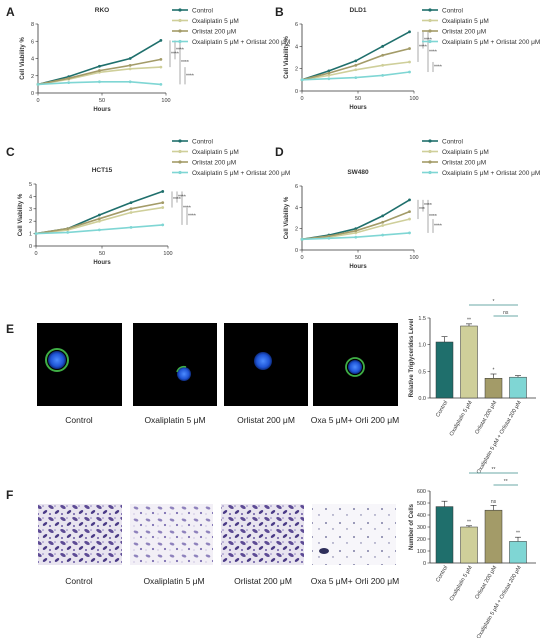 The image size is (550, 643). Describe the element at coordinates (32, 60) in the screenshot. I see `y-tick-label: 4` at that location.